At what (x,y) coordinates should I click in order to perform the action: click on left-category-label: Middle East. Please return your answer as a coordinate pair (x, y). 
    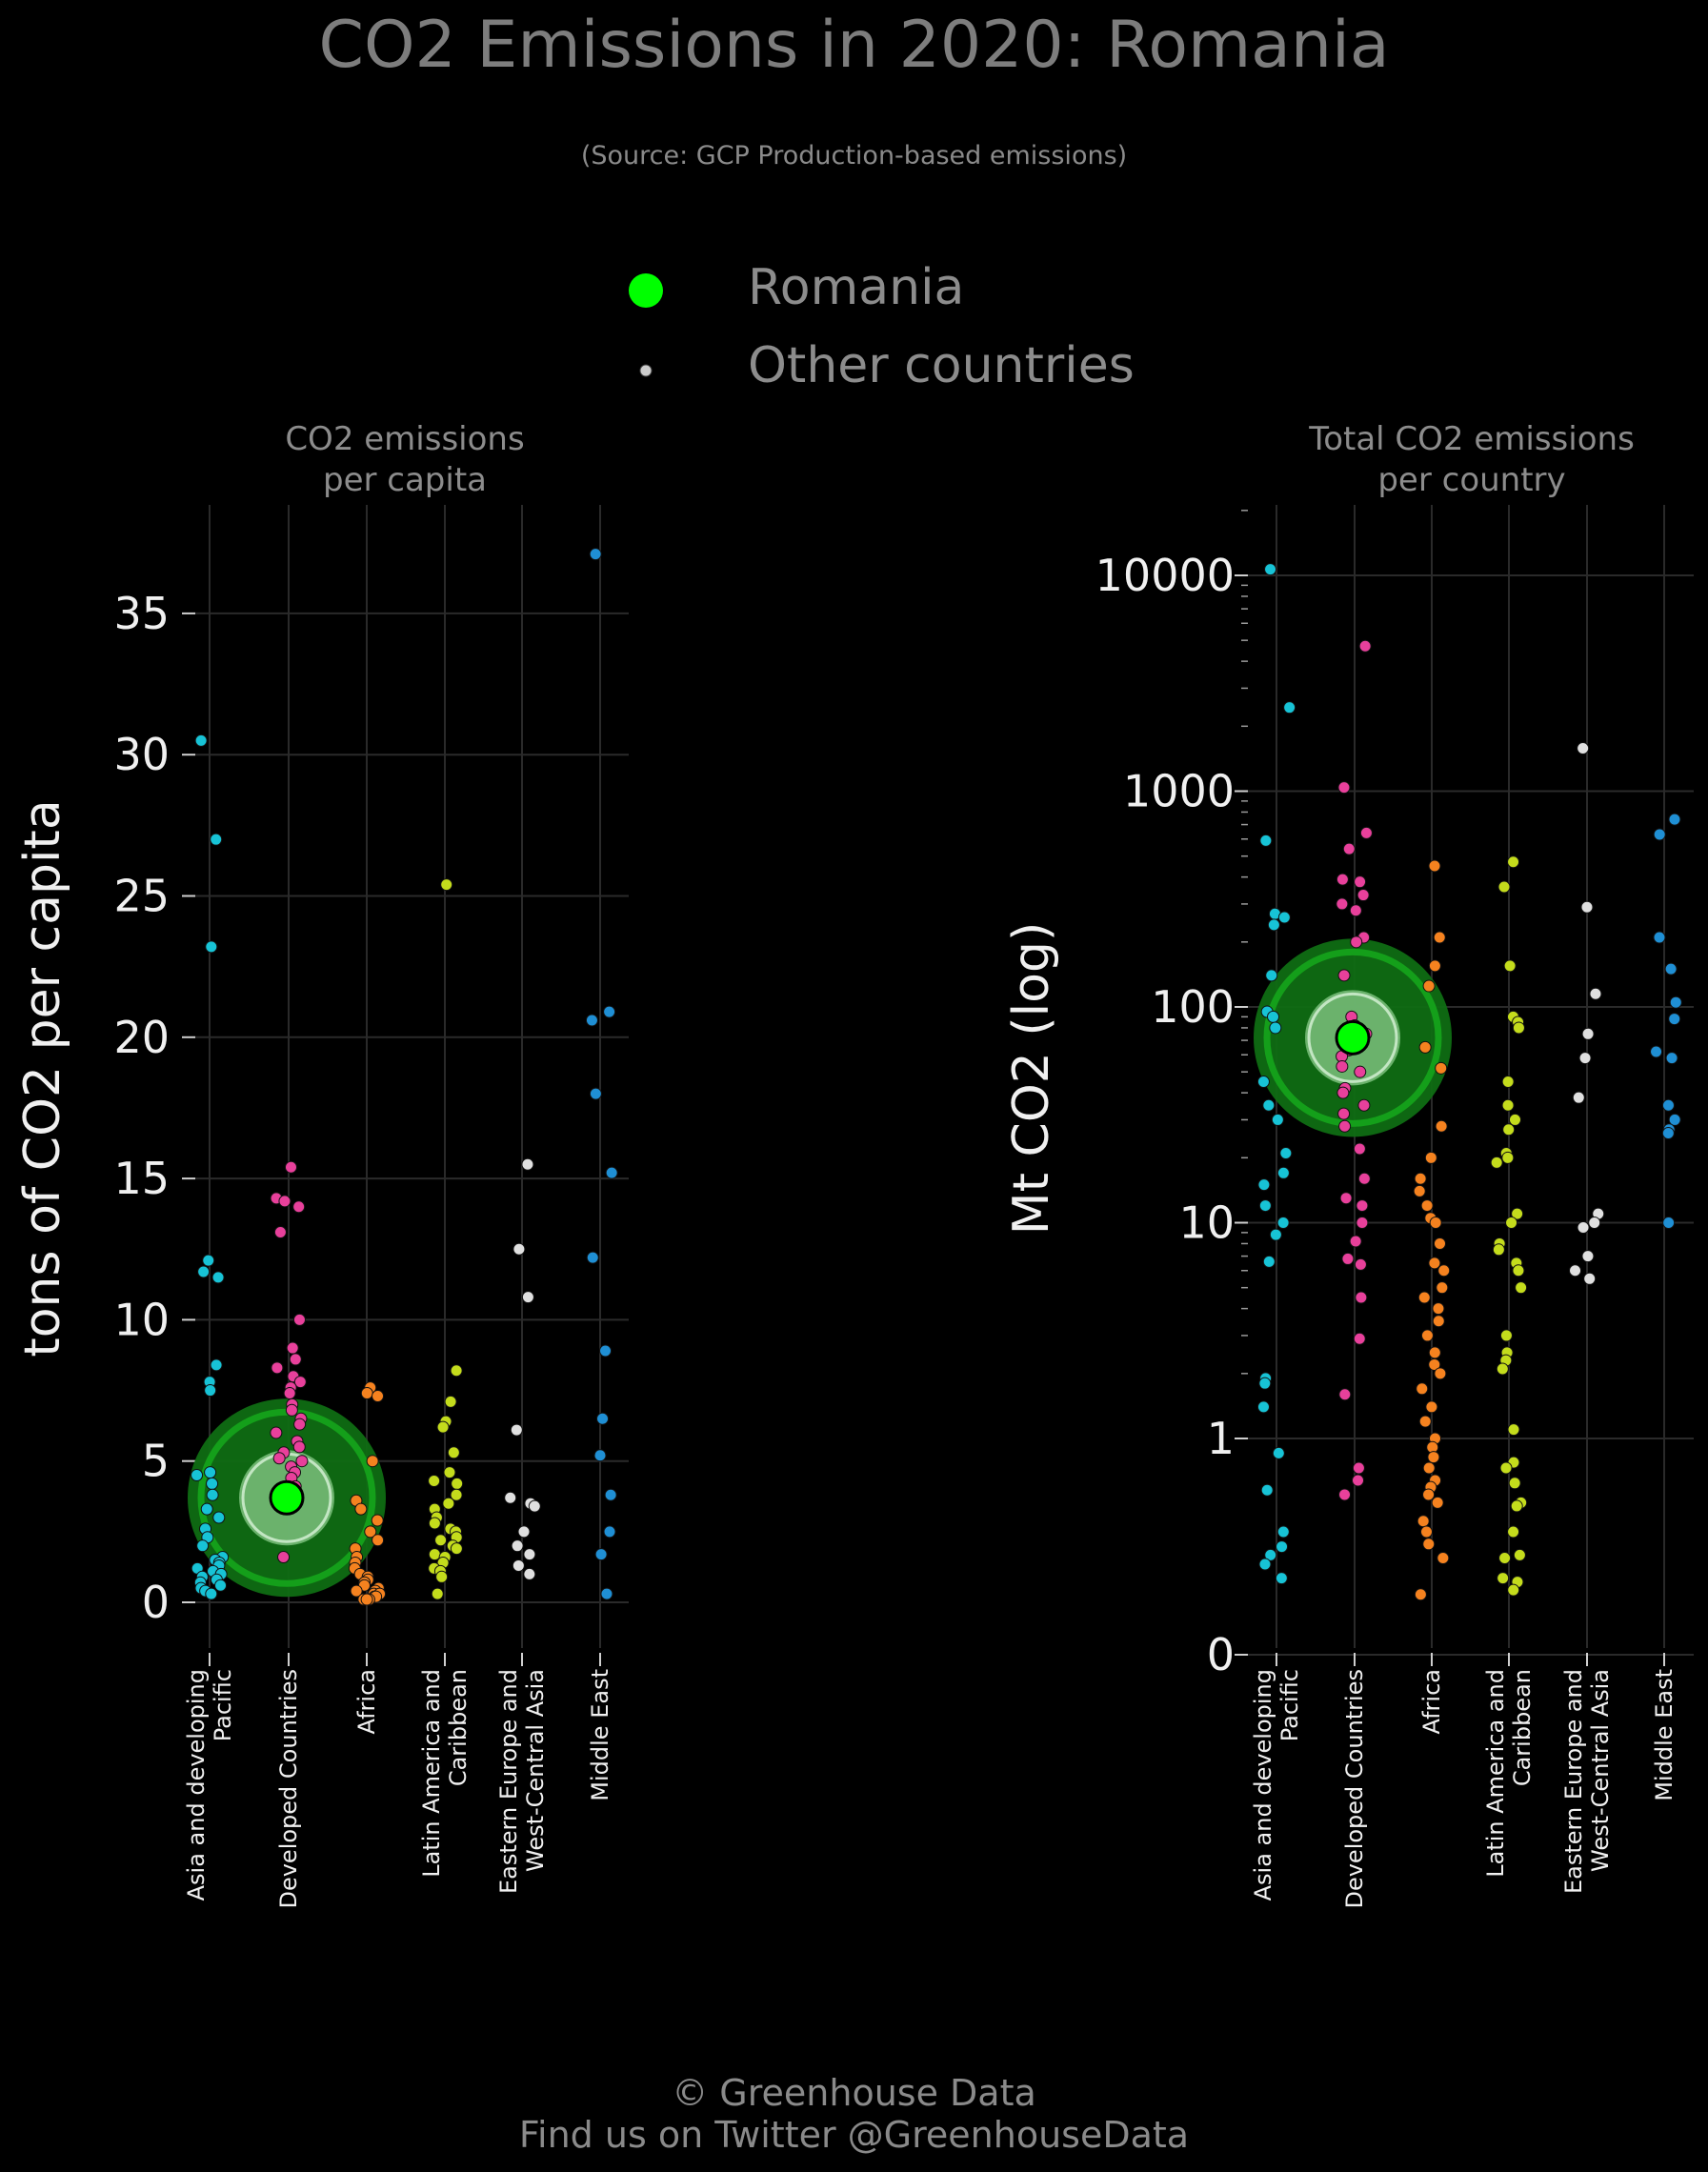
    Looking at the image, I should click on (600, 1735).